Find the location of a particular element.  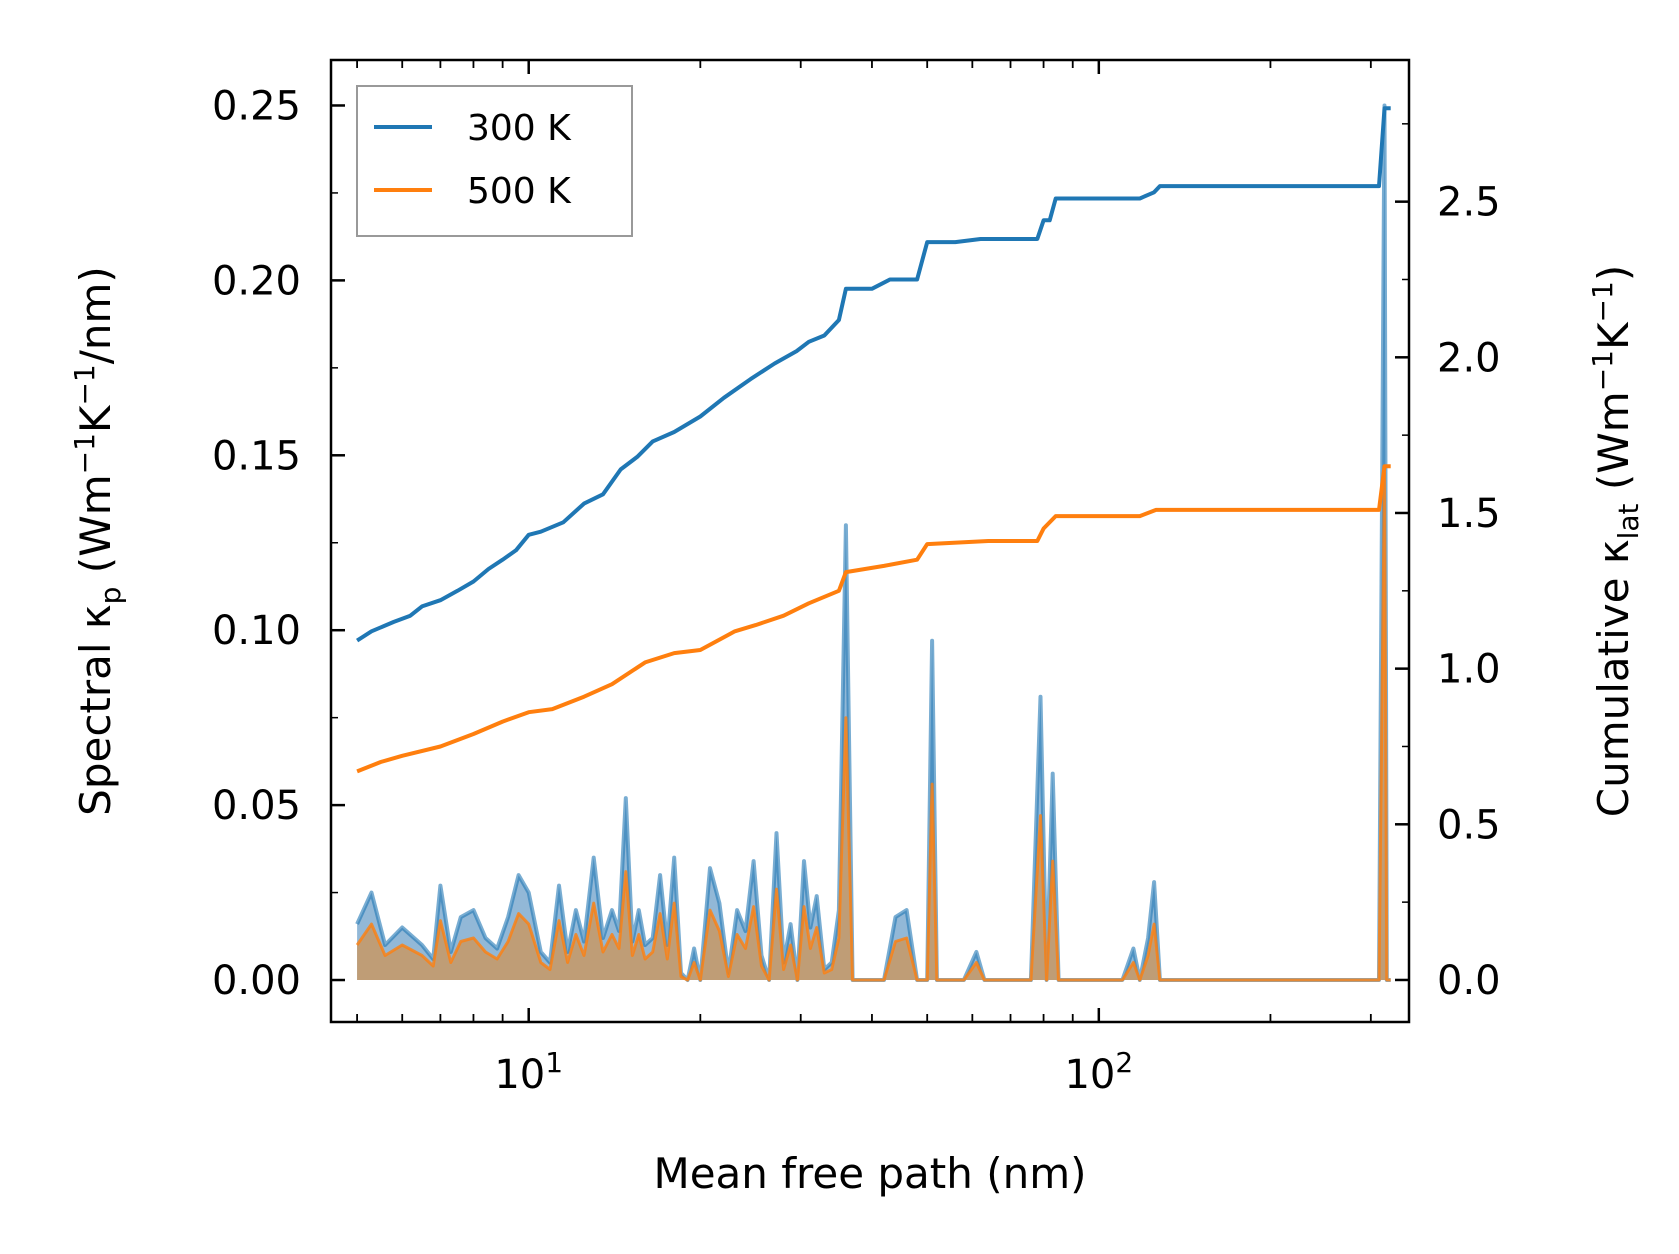

x-tick-label: 10² is located at coordinates (1098, 1072).